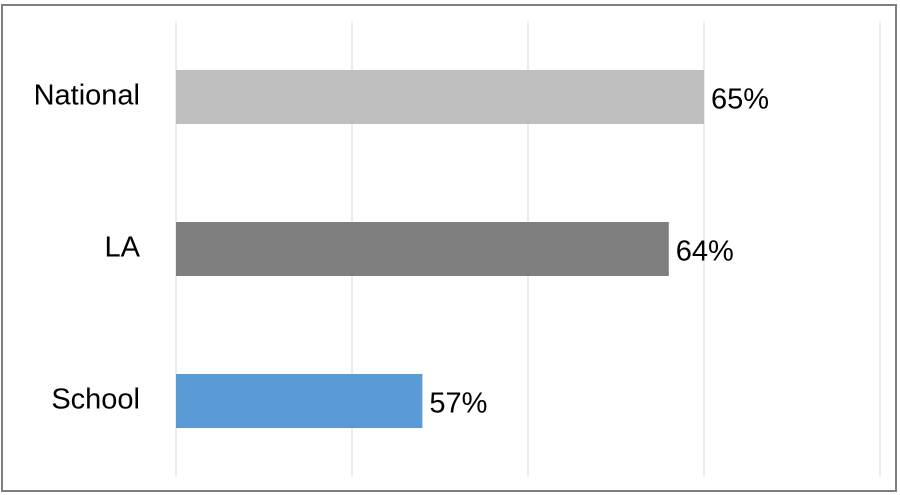  I want to click on y-tick-label: LA, so click(123, 248).